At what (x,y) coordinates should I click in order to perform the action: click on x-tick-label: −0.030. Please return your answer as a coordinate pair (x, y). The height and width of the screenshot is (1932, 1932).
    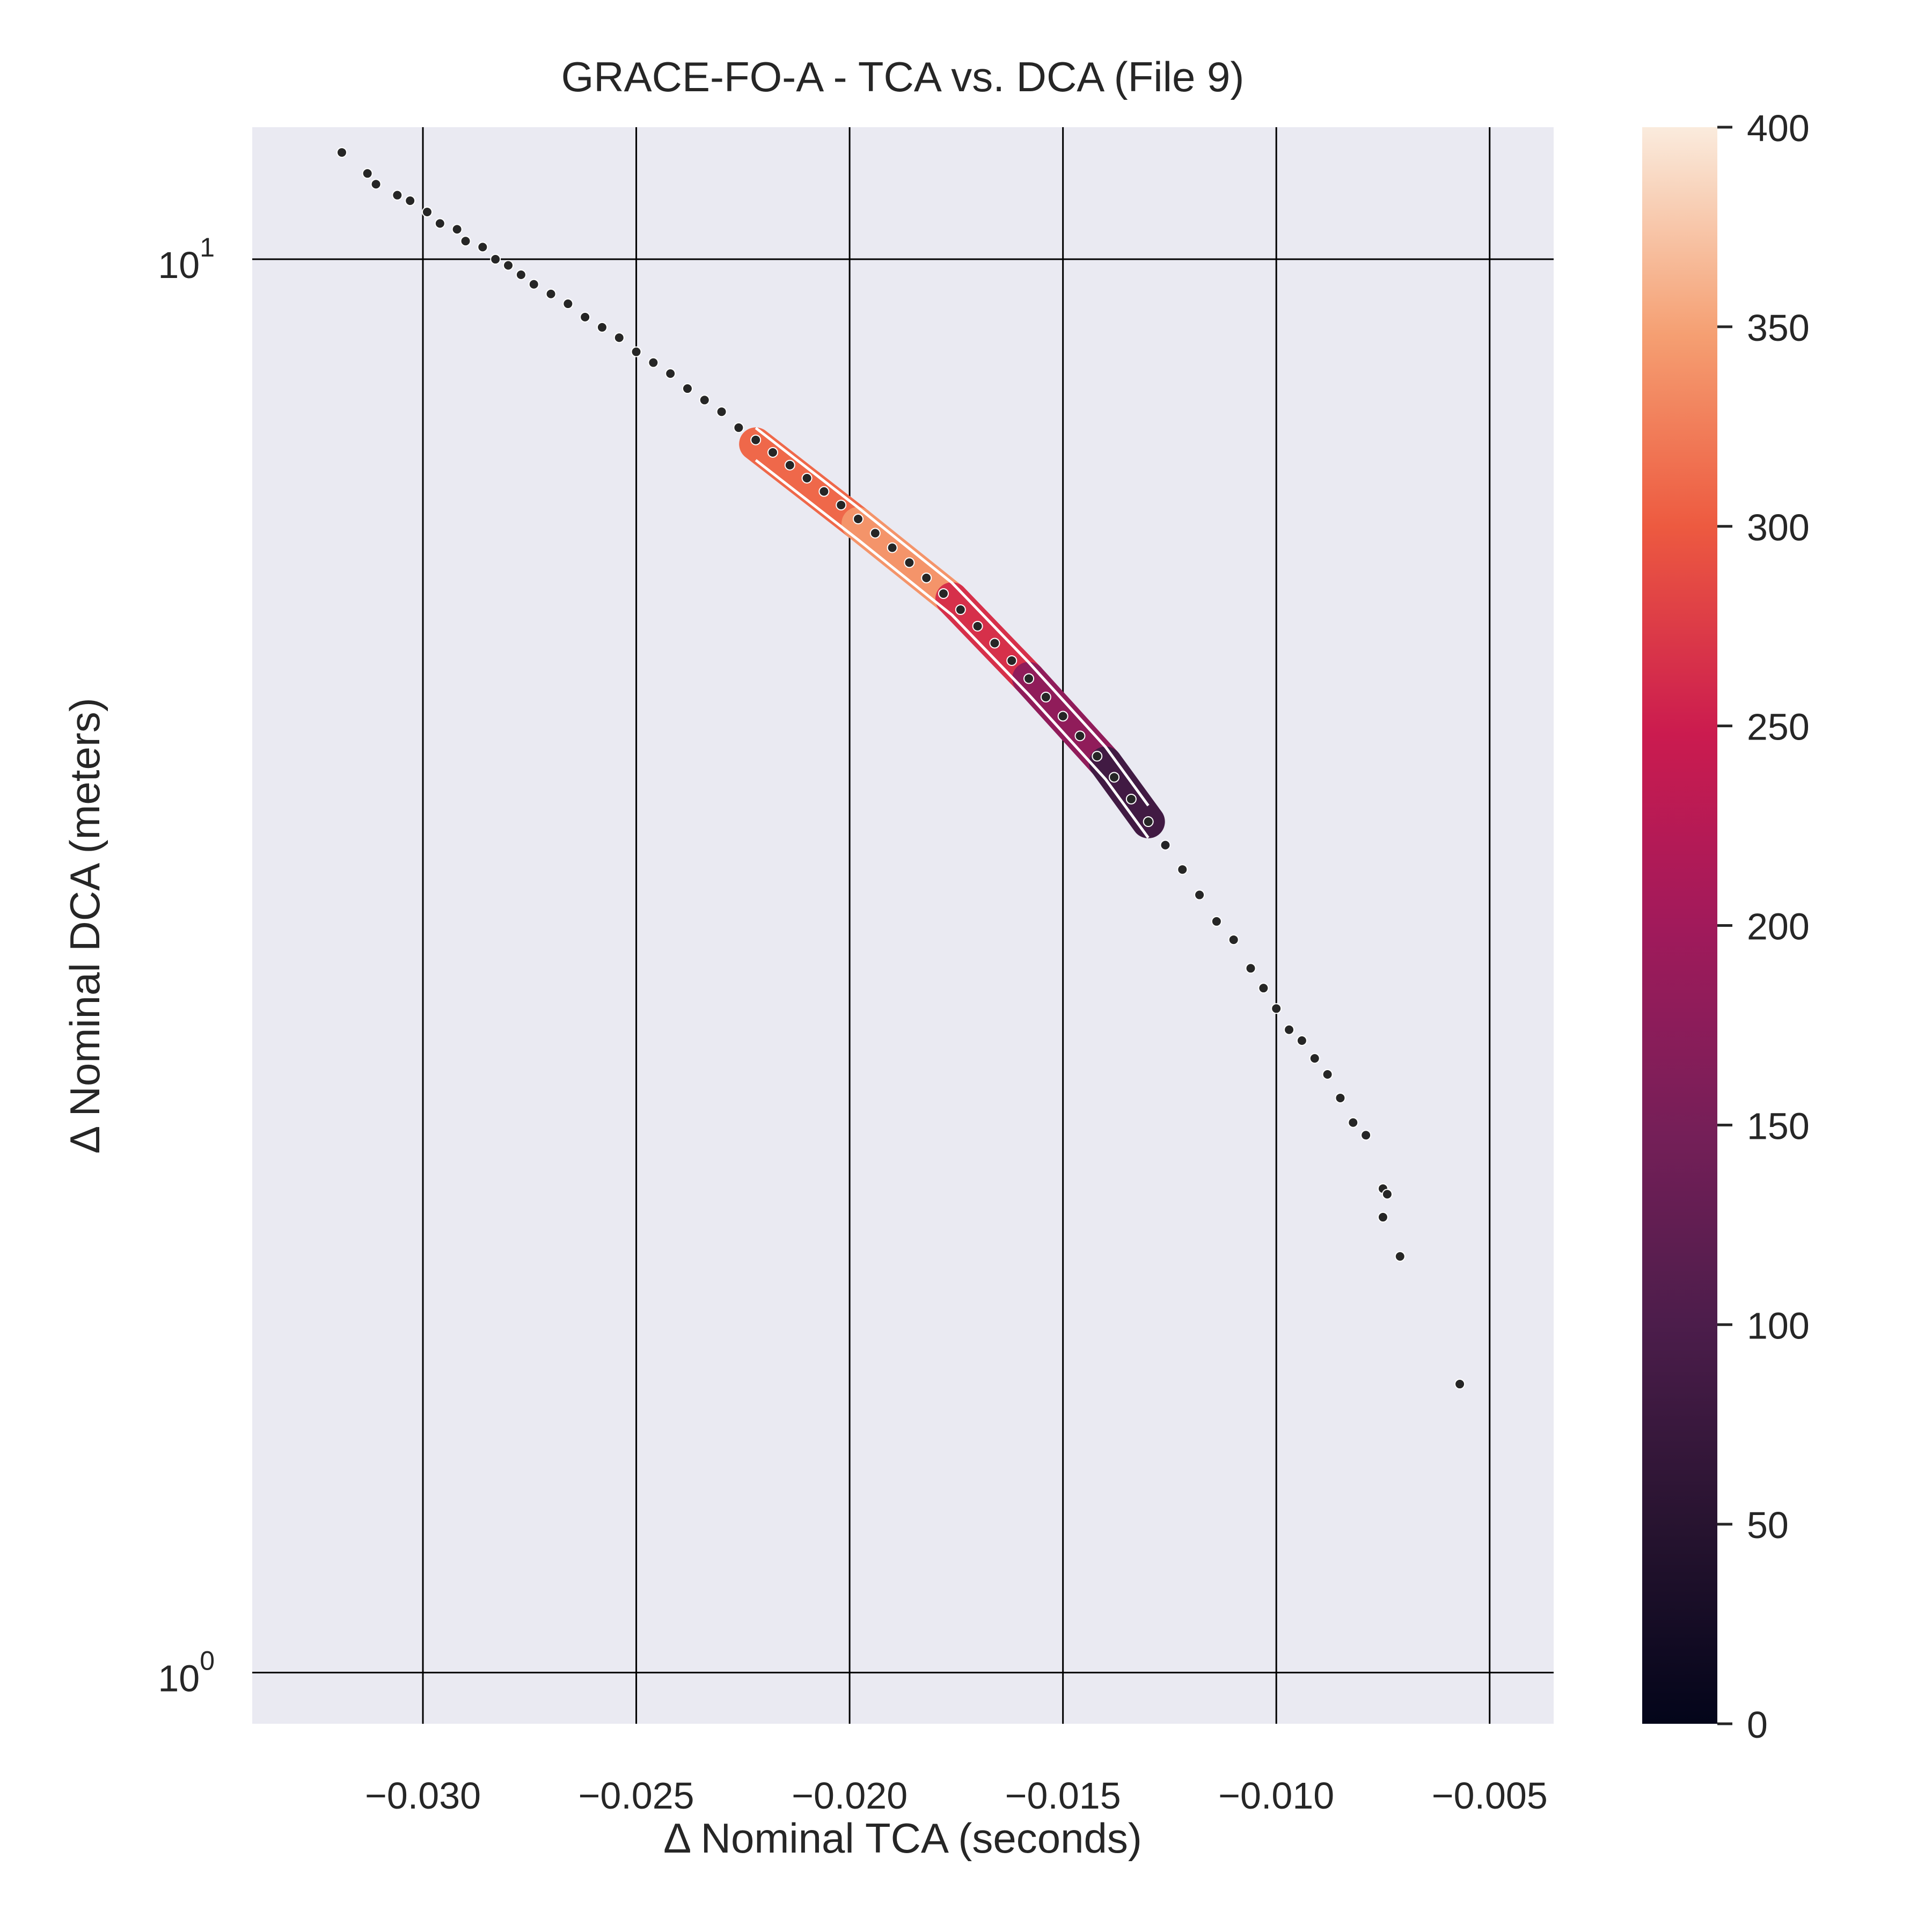
    Looking at the image, I should click on (423, 1796).